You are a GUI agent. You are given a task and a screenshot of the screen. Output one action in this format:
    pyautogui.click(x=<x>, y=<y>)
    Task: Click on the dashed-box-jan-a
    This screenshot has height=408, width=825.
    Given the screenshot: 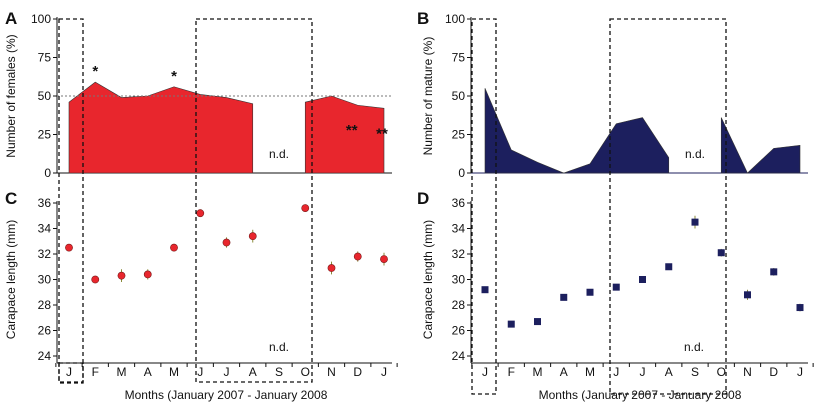 What is the action you would take?
    pyautogui.click(x=71, y=200)
    